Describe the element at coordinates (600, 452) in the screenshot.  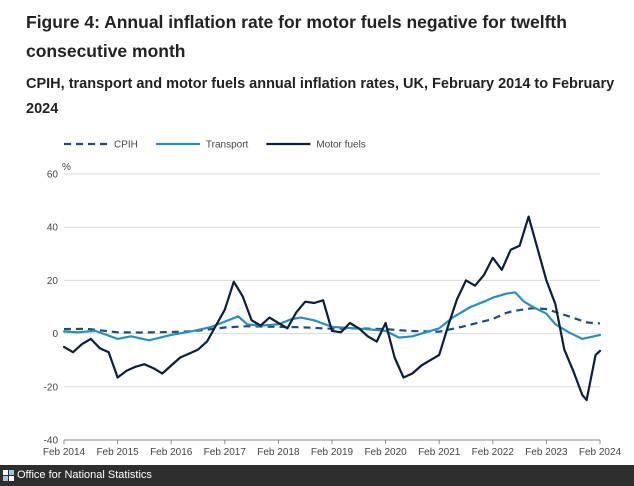
I see `x-tick-label: Feb 2024` at that location.